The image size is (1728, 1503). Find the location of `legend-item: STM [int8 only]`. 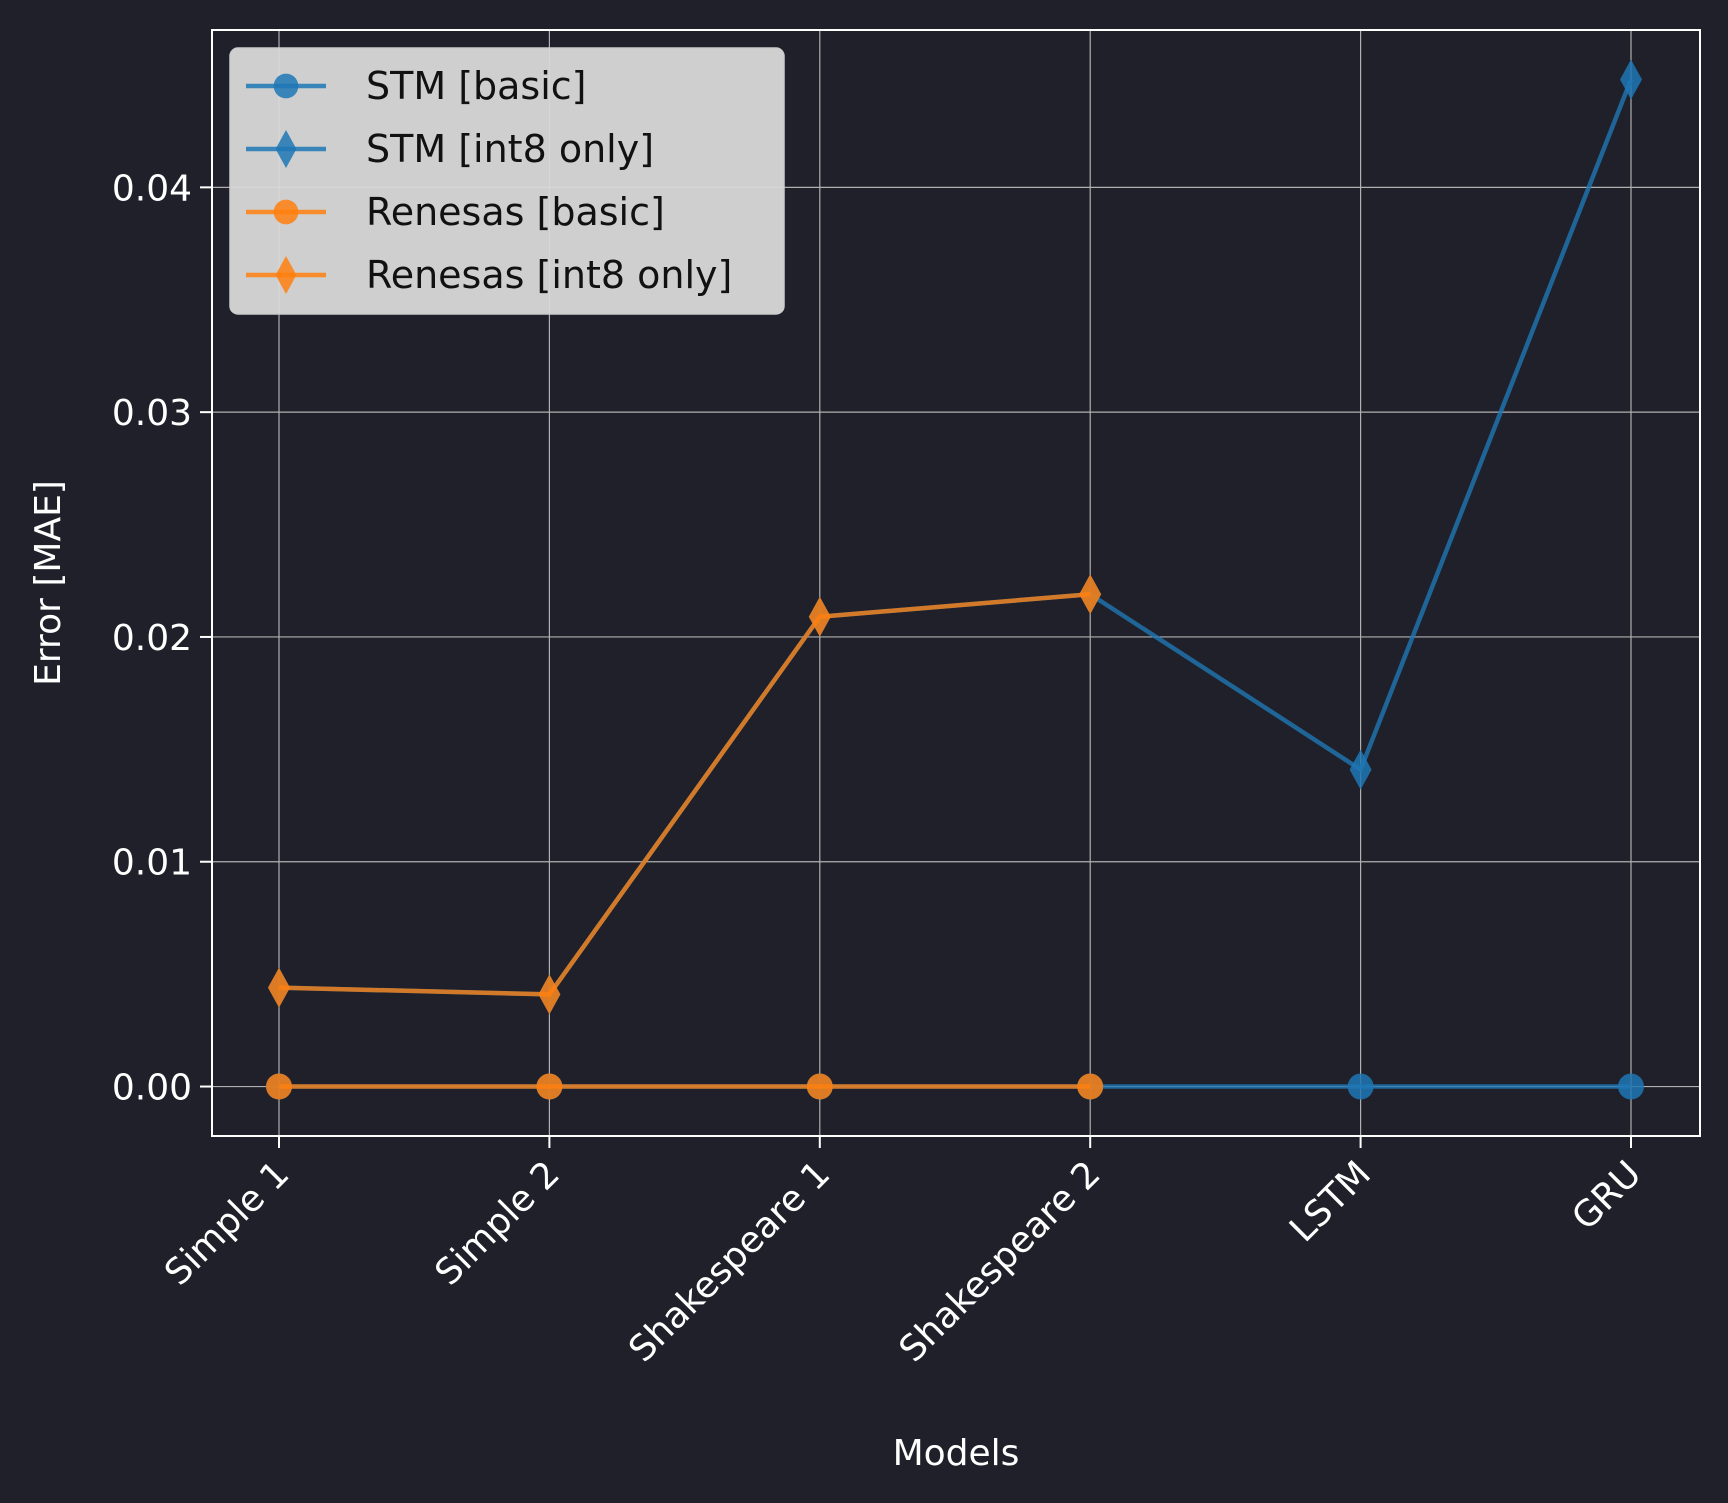

legend-item: STM [int8 only] is located at coordinates (450, 149).